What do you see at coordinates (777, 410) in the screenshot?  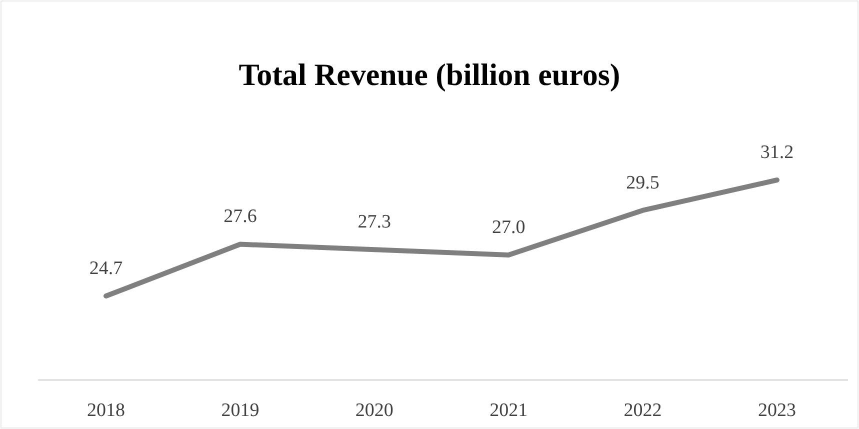 I see `x-tick-label: 2023` at bounding box center [777, 410].